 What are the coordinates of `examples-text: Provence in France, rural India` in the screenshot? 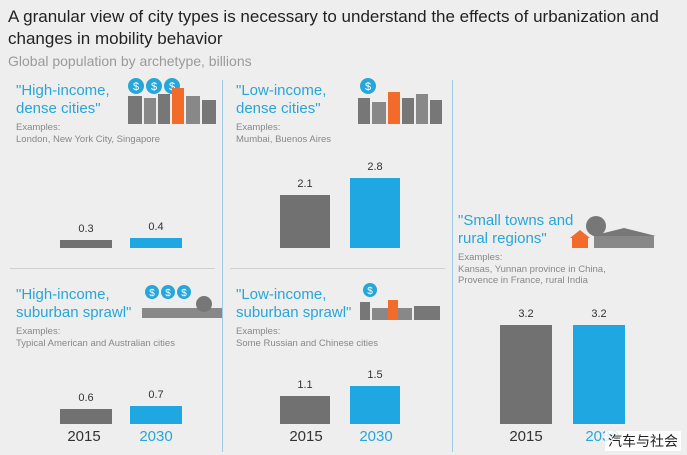 It's located at (523, 280).